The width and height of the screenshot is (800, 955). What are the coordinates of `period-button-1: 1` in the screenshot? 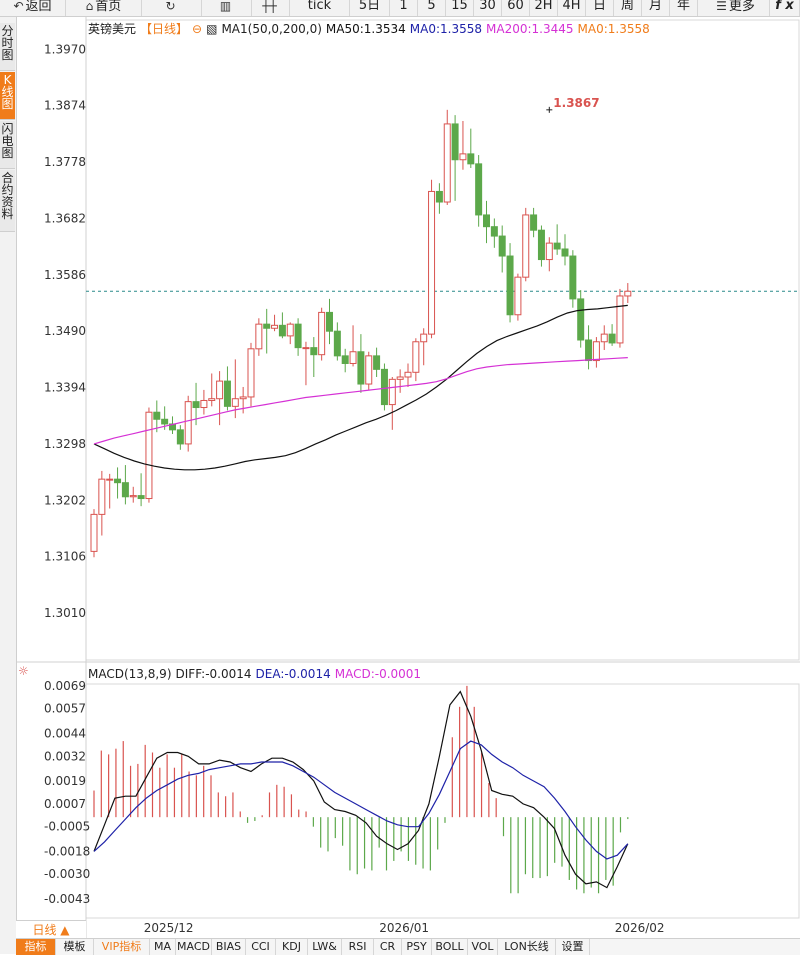 It's located at (404, 8).